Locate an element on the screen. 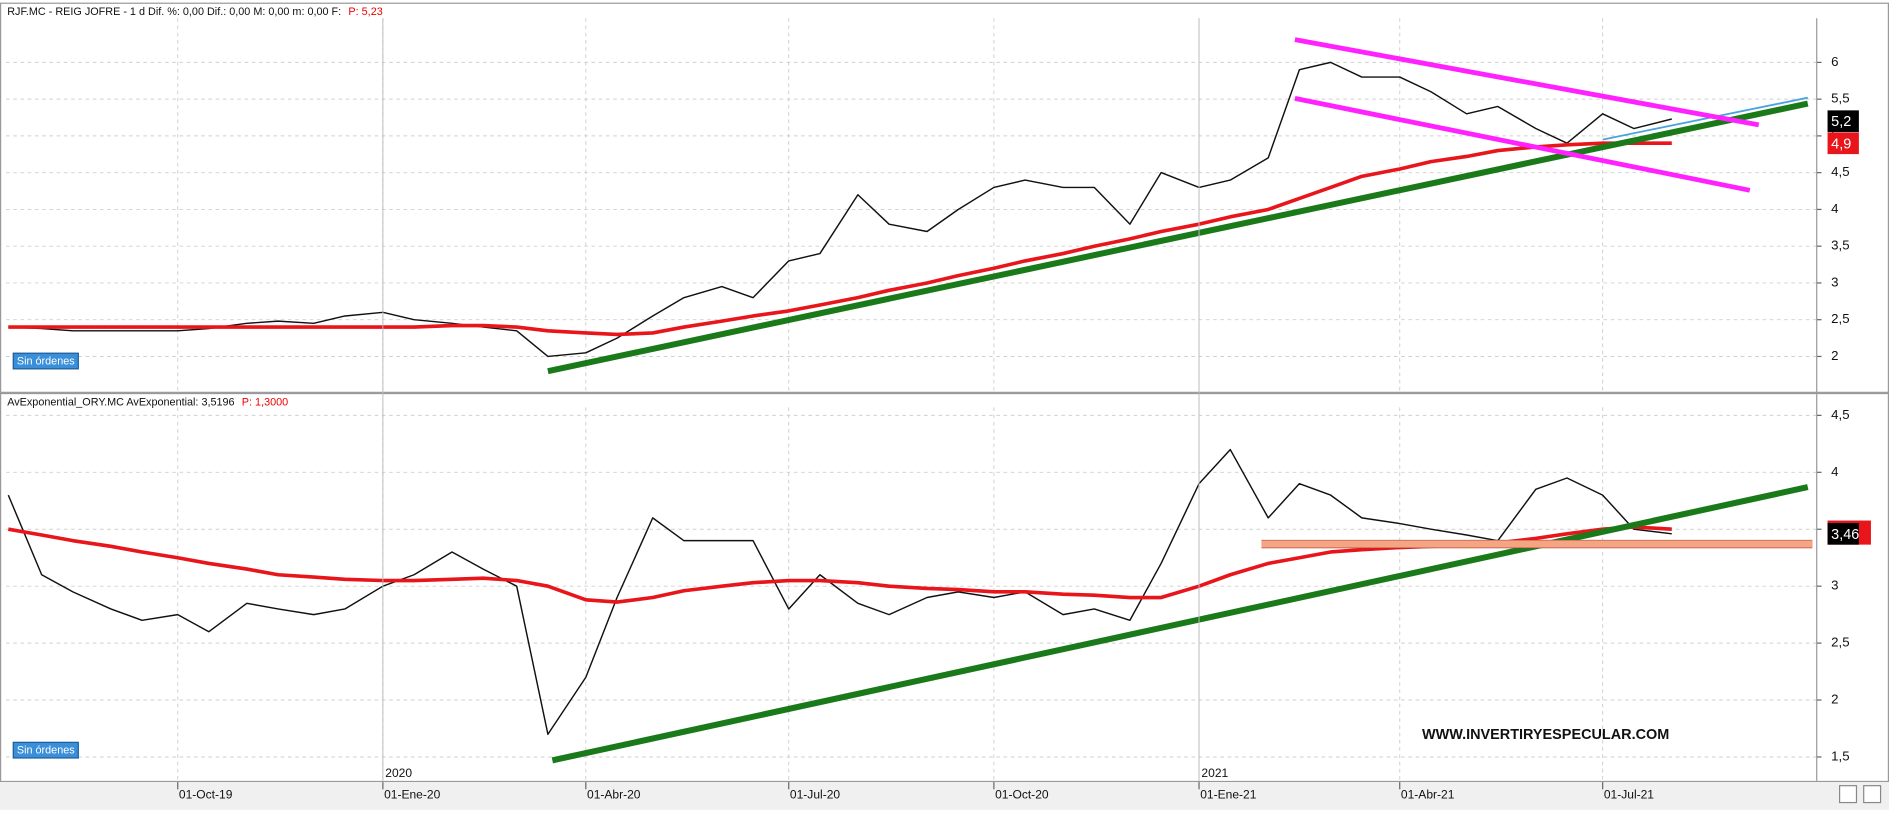 The height and width of the screenshot is (815, 1889). price-tag-label: 3,46 is located at coordinates (1845, 535).